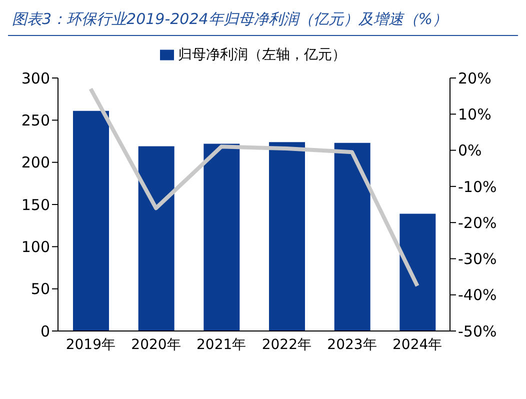  I want to click on y2-tick-label: -40%, so click(477, 295).